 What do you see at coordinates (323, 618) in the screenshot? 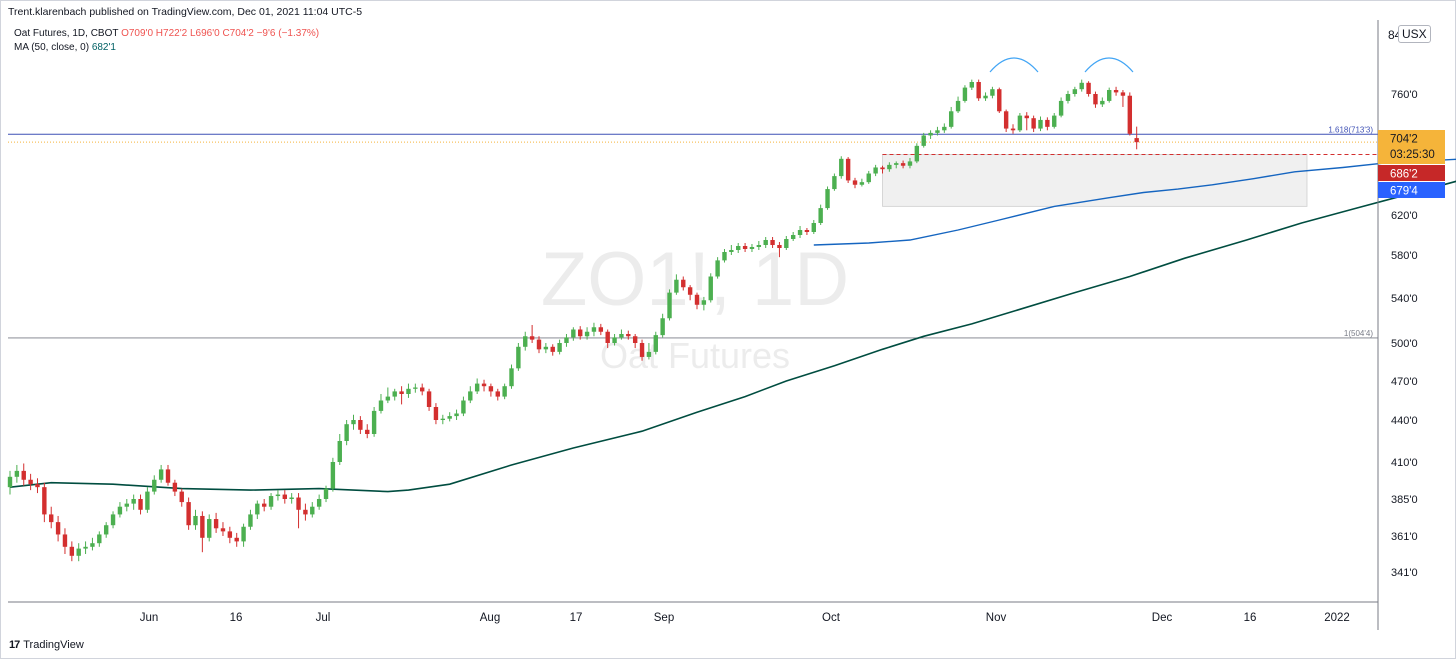
I see `time-tick-label: Jul` at bounding box center [323, 618].